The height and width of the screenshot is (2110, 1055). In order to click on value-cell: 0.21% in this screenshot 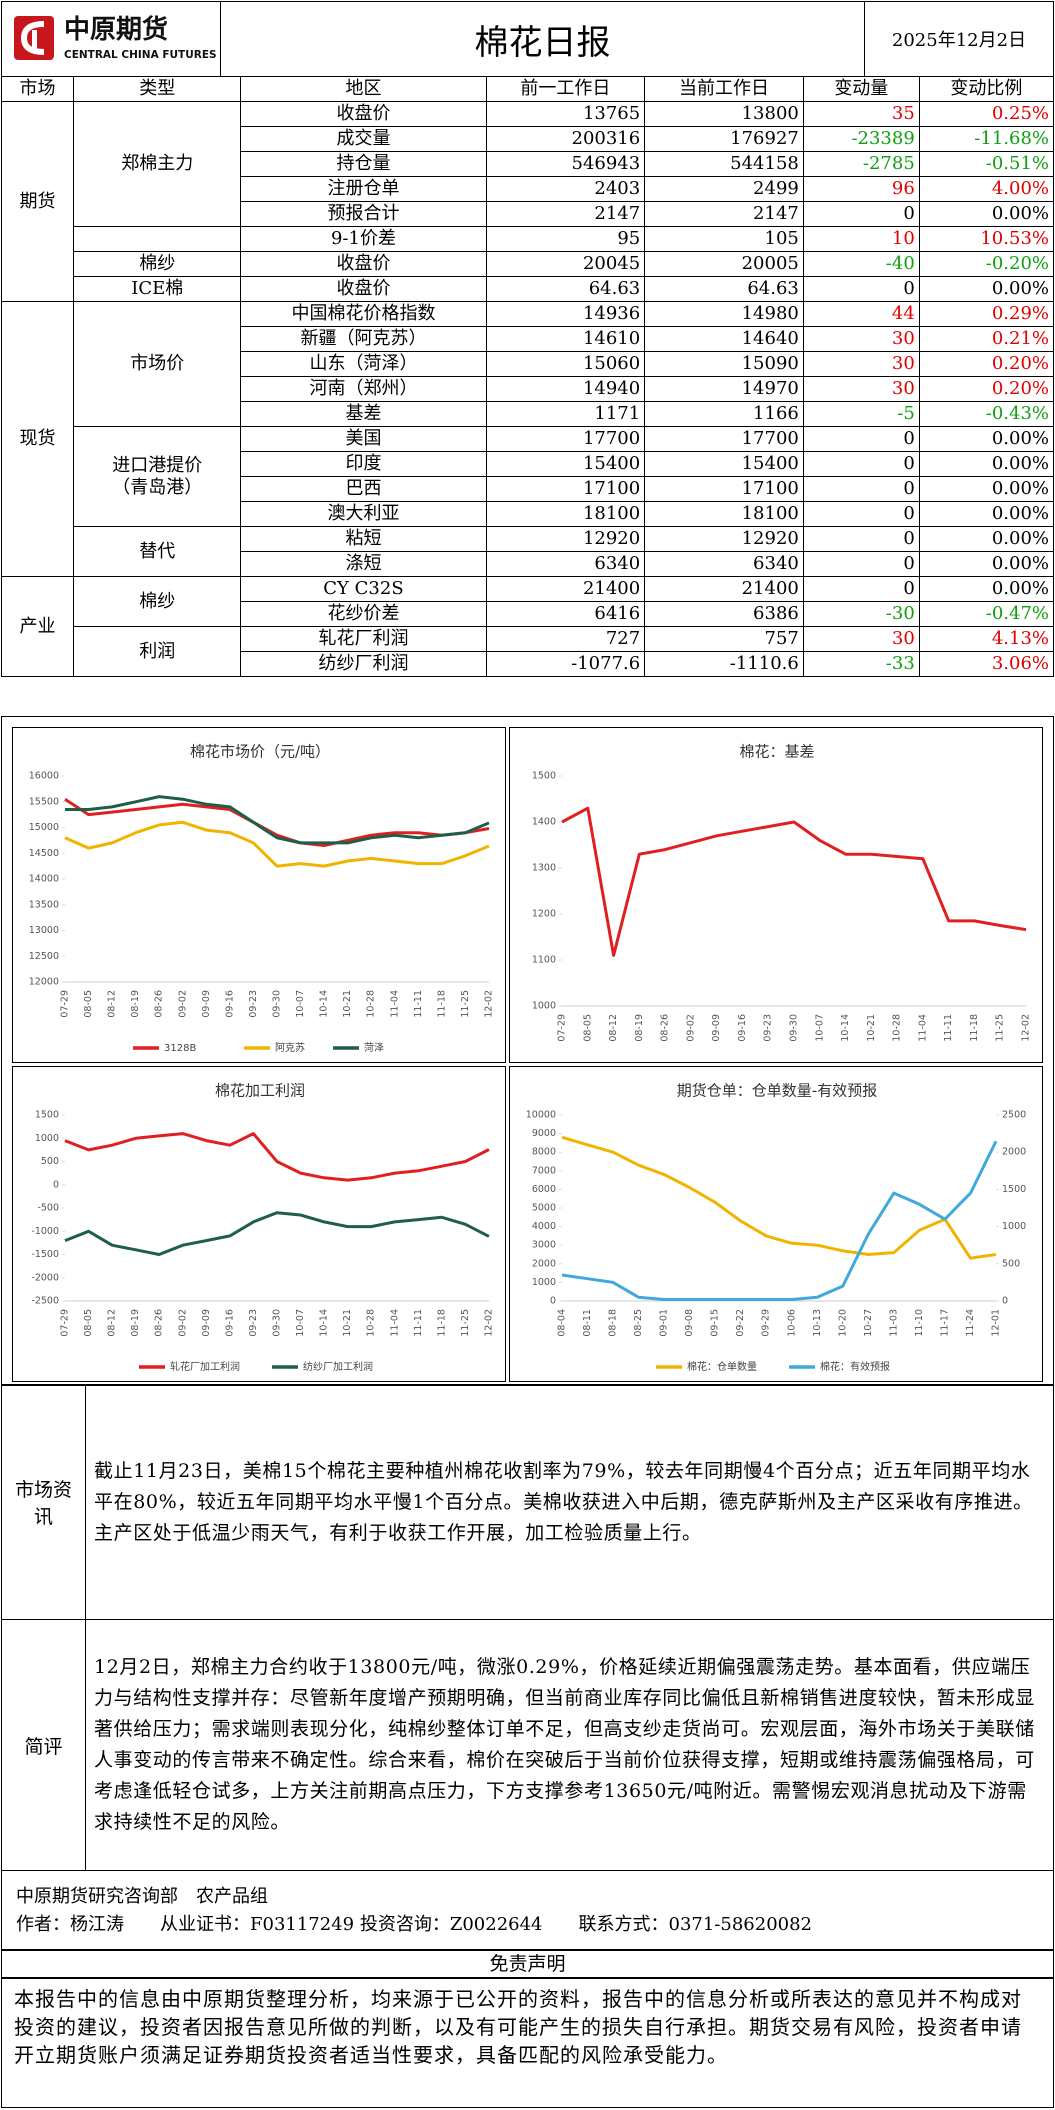, I will do `click(986, 339)`.